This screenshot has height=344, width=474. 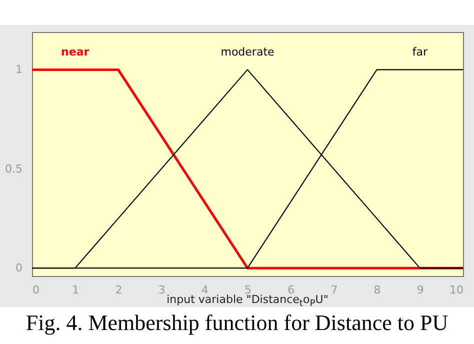 I want to click on series-label: near, so click(x=75, y=52).